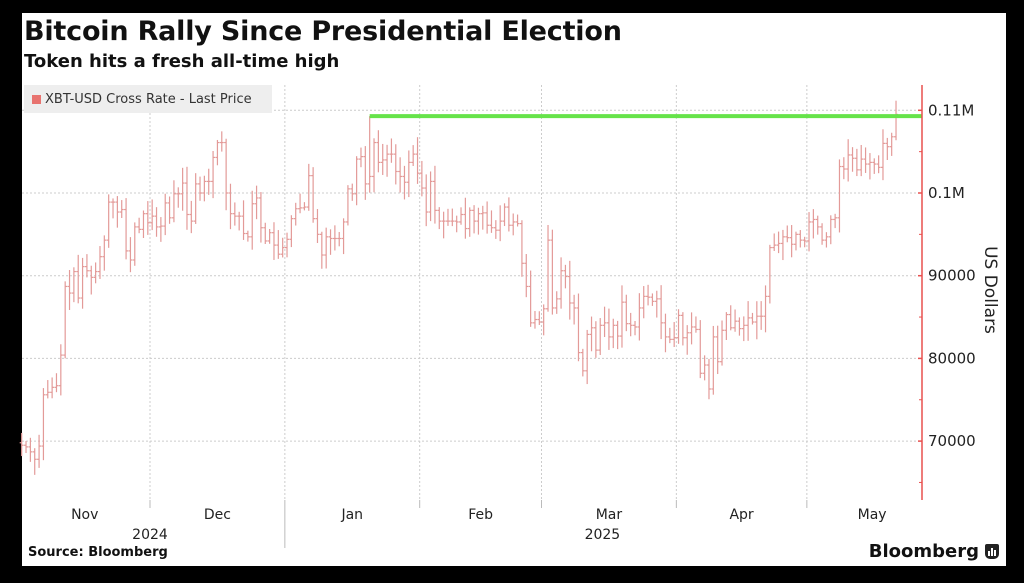 The width and height of the screenshot is (1024, 583). I want to click on month-label: May, so click(872, 515).